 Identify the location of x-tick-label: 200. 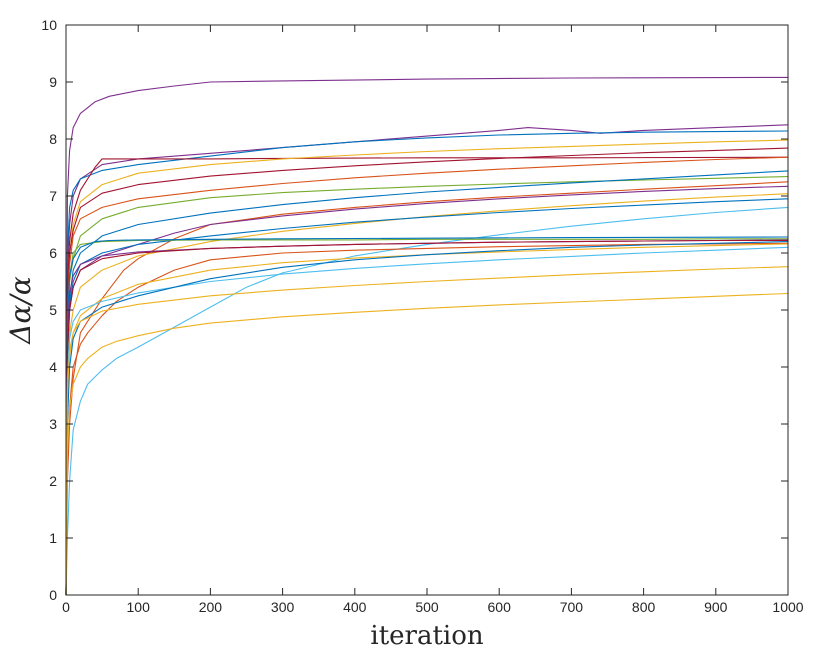
(211, 607).